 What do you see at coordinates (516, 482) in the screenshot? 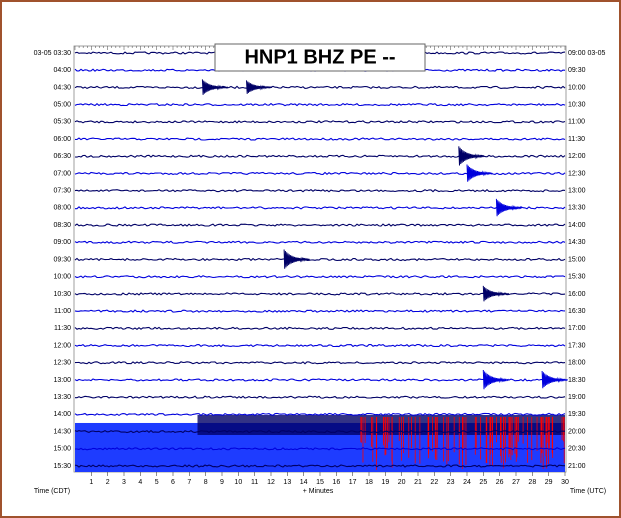
I see `x-tick-label: 27` at bounding box center [516, 482].